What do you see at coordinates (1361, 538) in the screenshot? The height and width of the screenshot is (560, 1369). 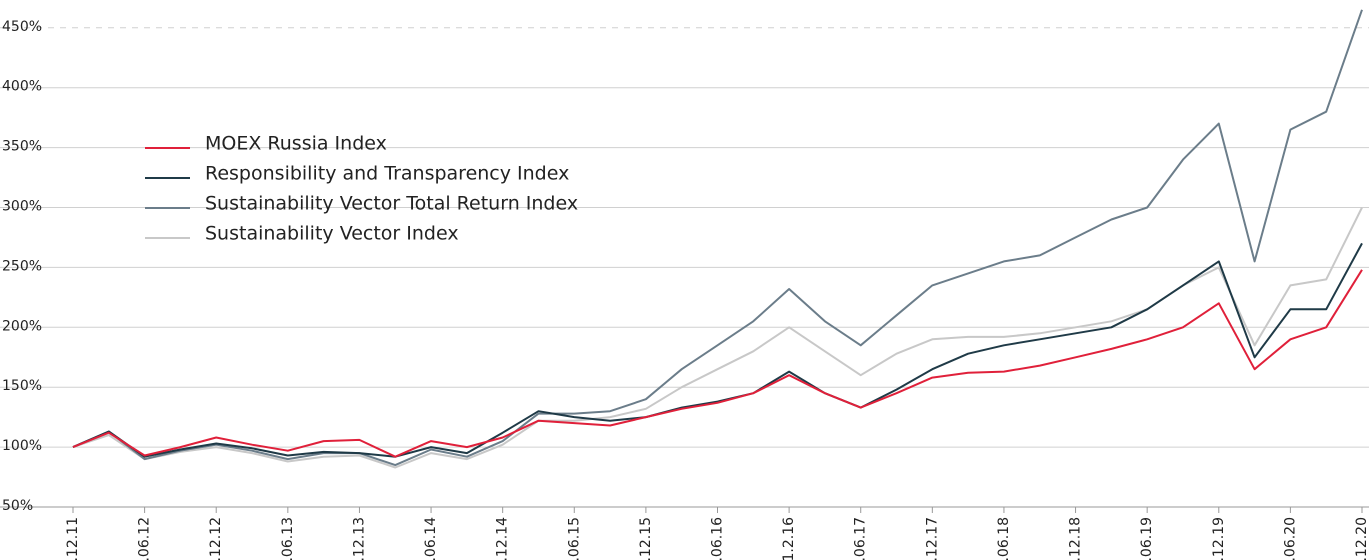 I see `x-tick-label: 31.12.20` at bounding box center [1361, 538].